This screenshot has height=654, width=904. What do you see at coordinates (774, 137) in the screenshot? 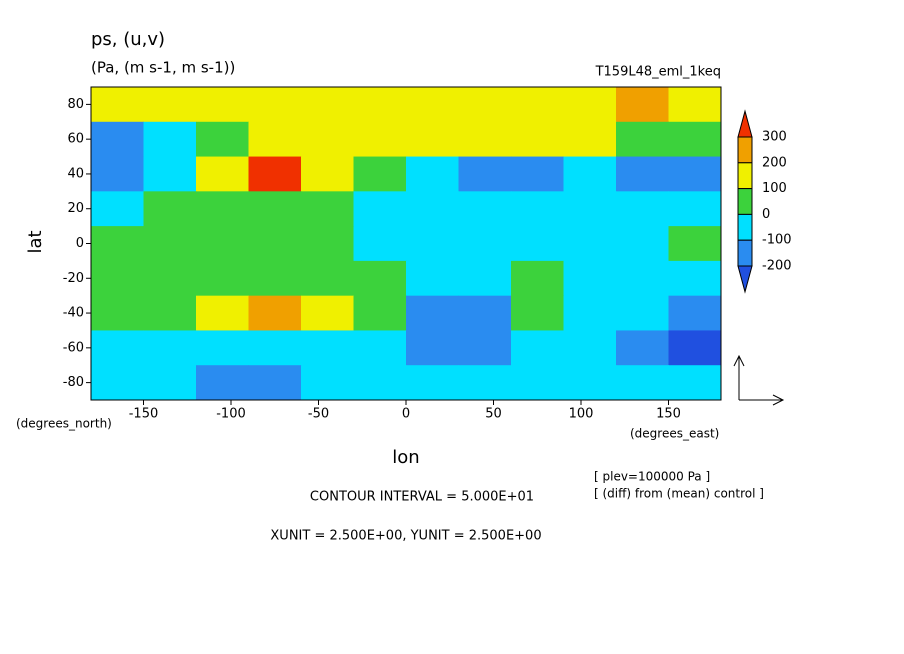
I see `colorbar-label: 300` at bounding box center [774, 137].